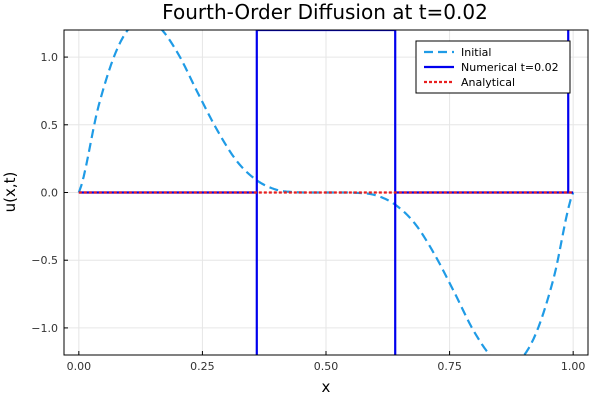 Image resolution: width=600 pixels, height=400 pixels. I want to click on legend-label: Initial, so click(476, 52).